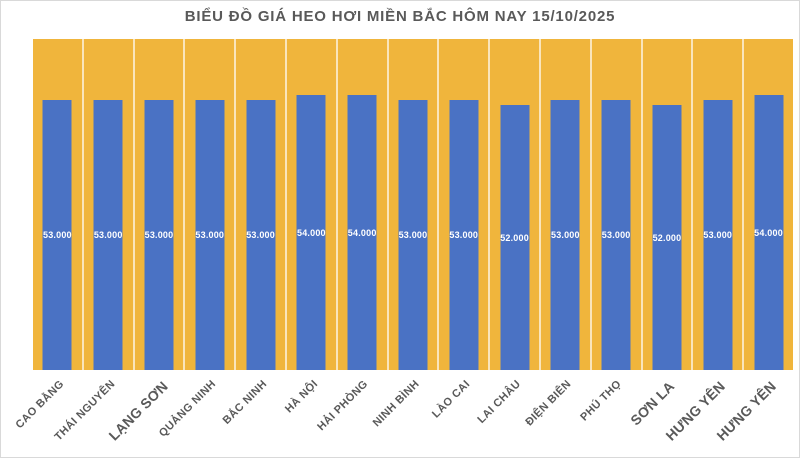 This screenshot has width=800, height=458. What do you see at coordinates (498, 402) in the screenshot?
I see `x-axis-label: LAI CHÂU` at bounding box center [498, 402].